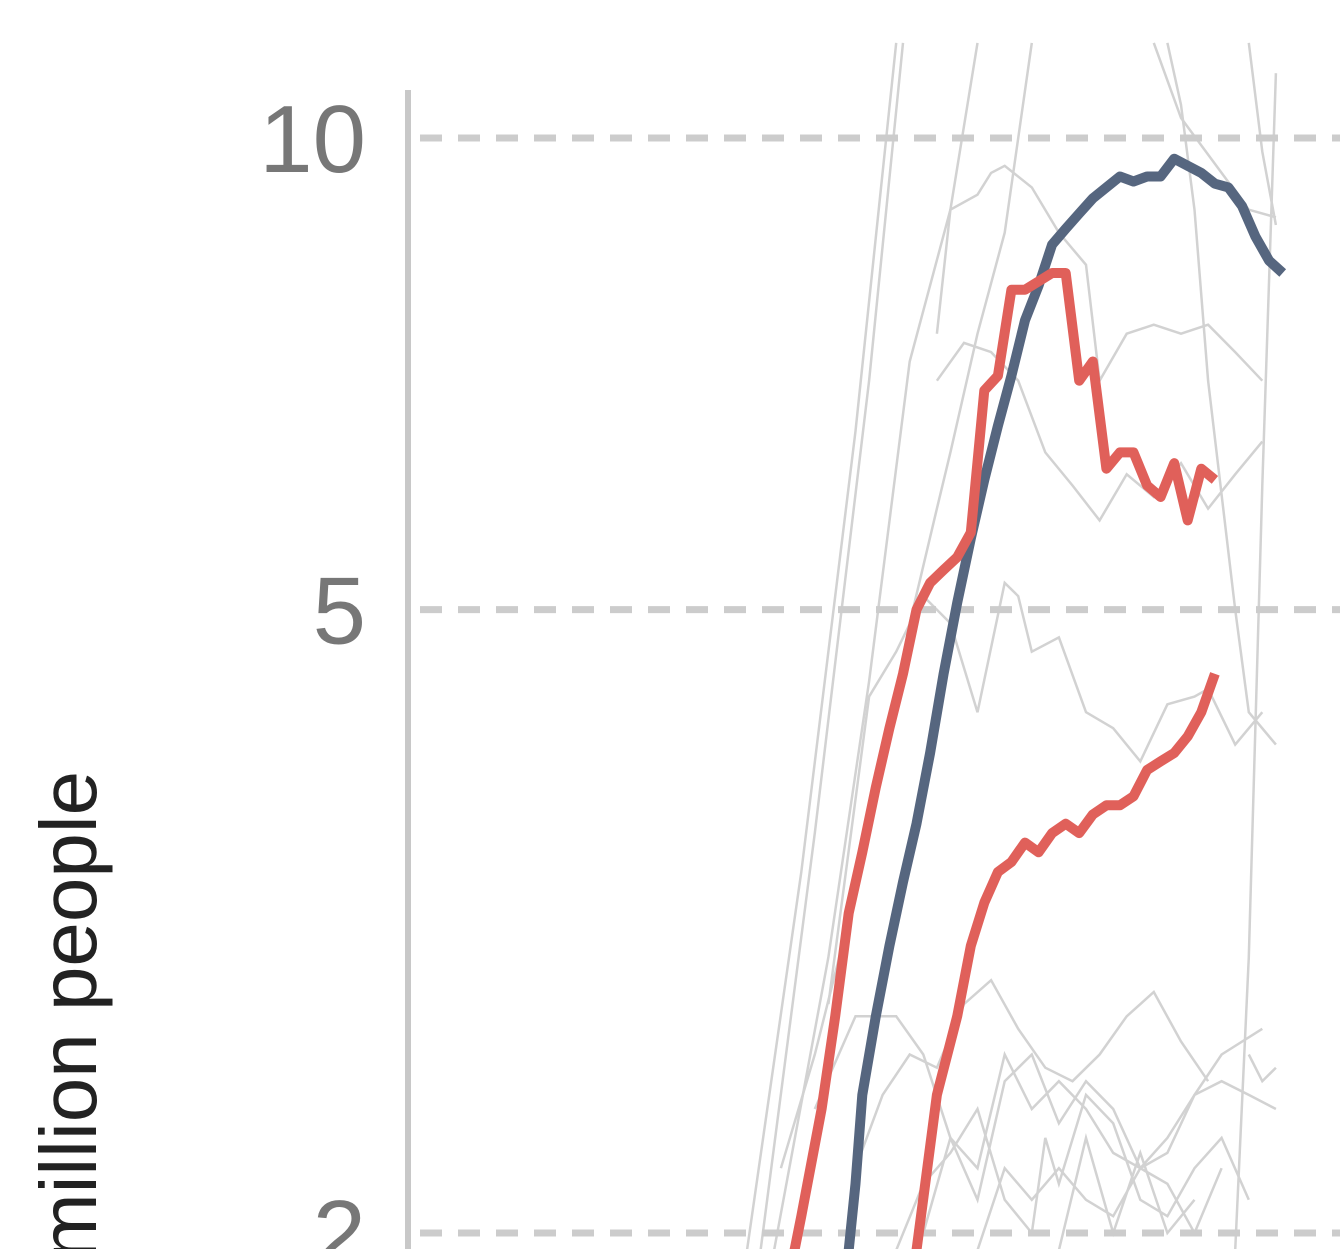 Image resolution: width=1340 pixels, height=1249 pixels. What do you see at coordinates (312, 667) in the screenshot?
I see `y-tick-labels: 10 5 2` at bounding box center [312, 667].